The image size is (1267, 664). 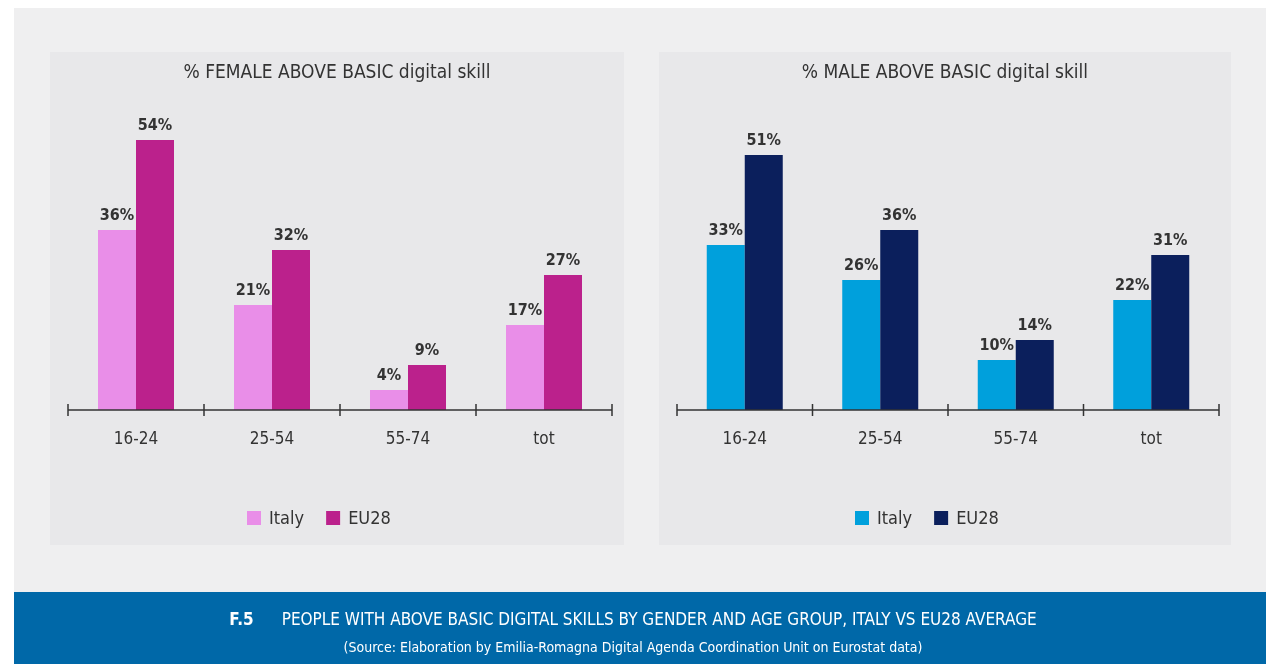 What do you see at coordinates (861, 264) in the screenshot?
I see `data-label: 26%` at bounding box center [861, 264].